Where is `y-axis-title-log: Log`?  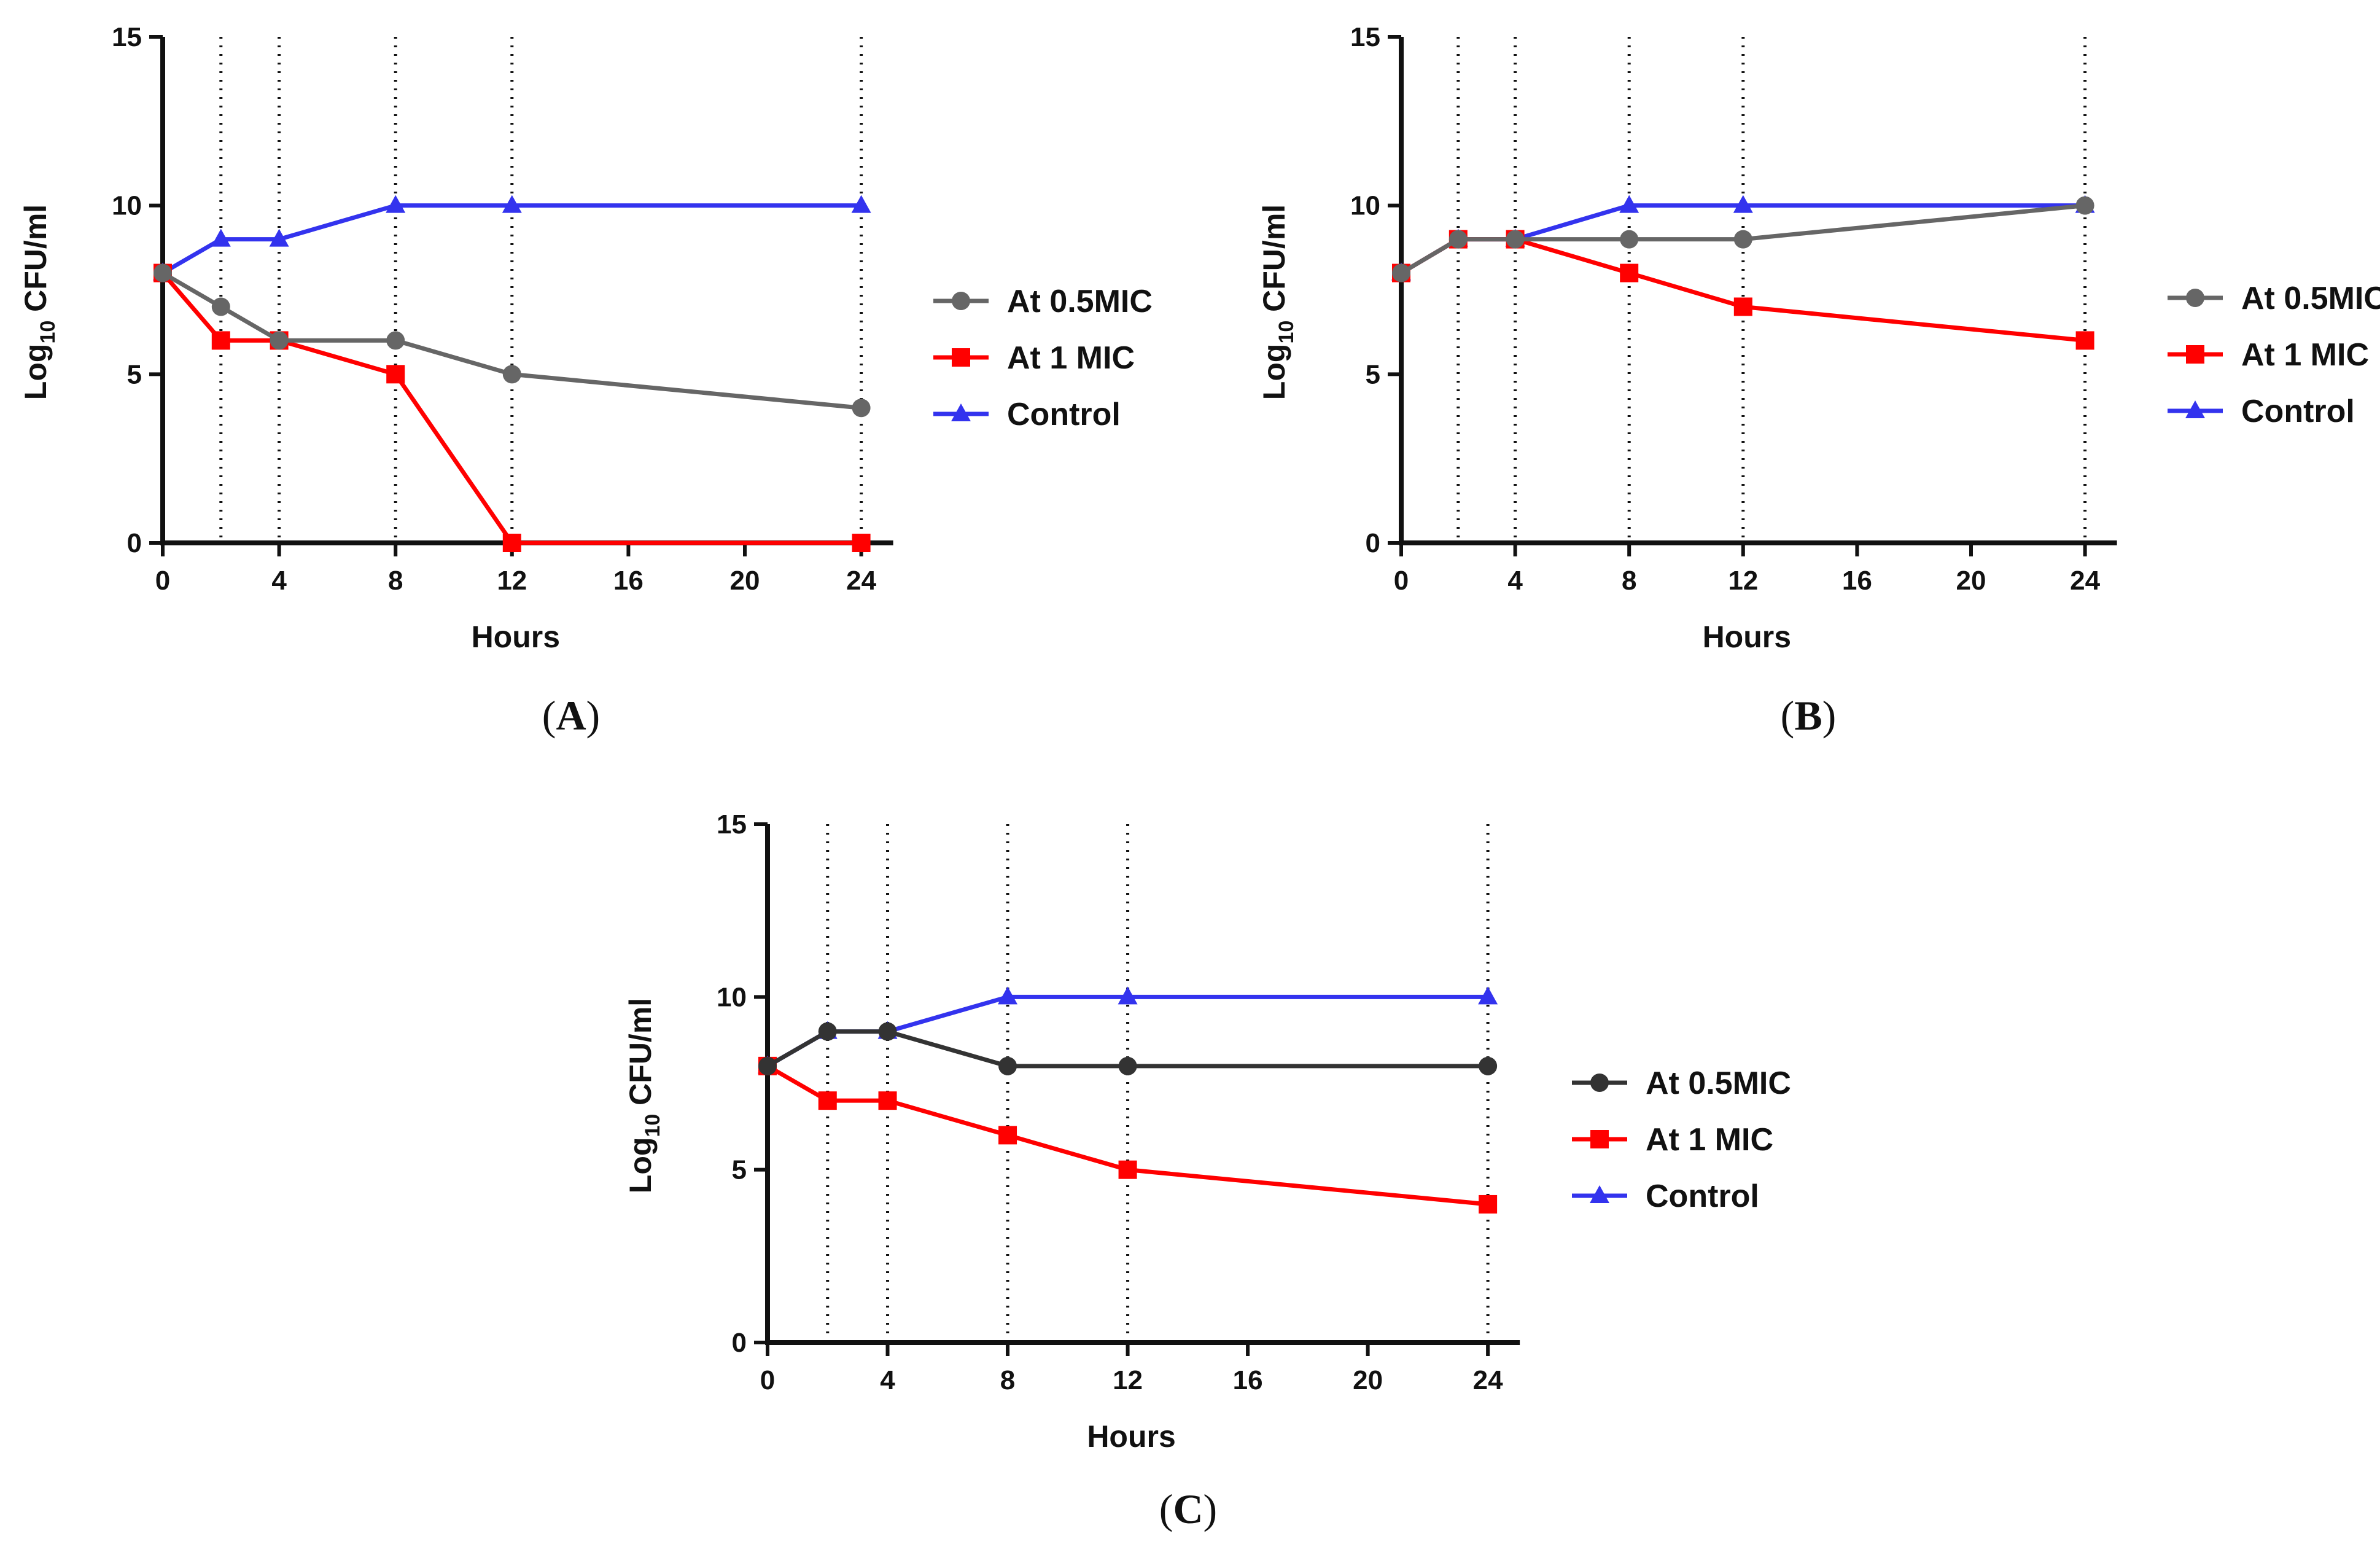
y-axis-title-log: Log is located at coordinates (35, 372).